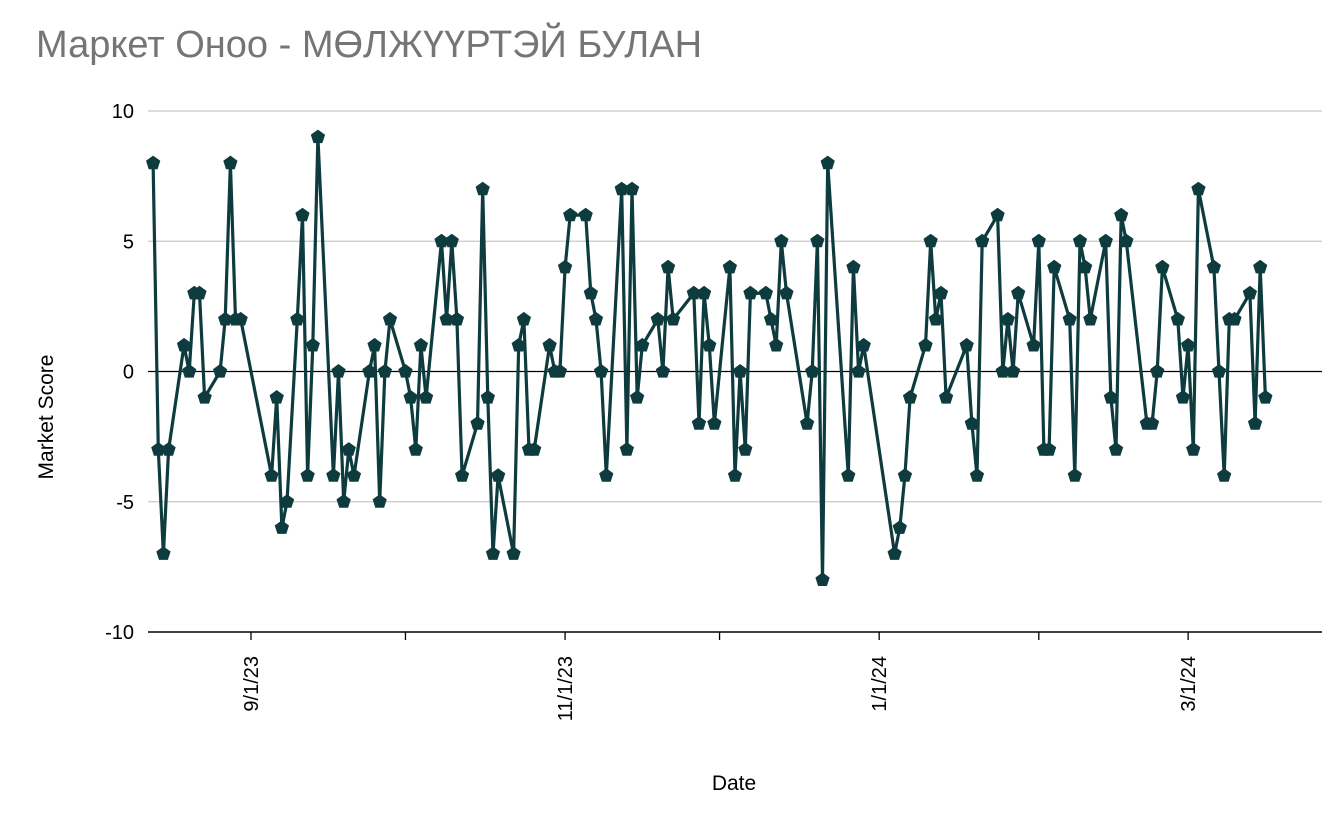  What do you see at coordinates (46, 417) in the screenshot?
I see `y-axis-label: Market Score` at bounding box center [46, 417].